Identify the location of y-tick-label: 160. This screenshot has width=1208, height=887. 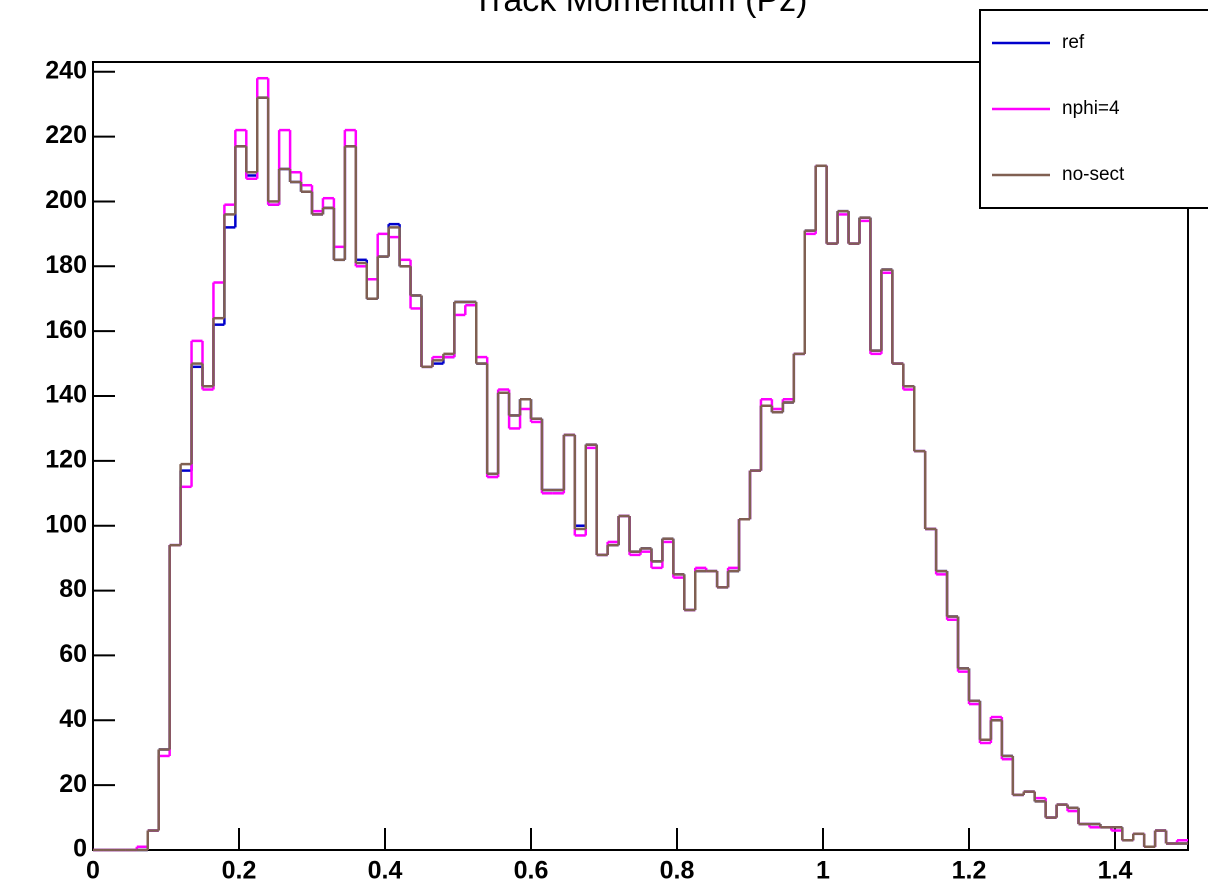
(66, 330).